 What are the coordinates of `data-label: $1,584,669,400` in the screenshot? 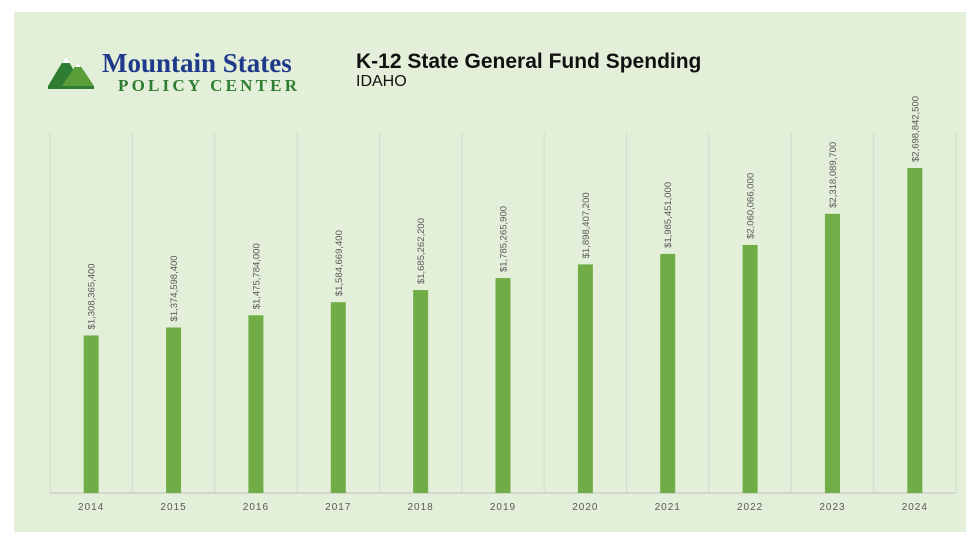 It's located at (339, 263).